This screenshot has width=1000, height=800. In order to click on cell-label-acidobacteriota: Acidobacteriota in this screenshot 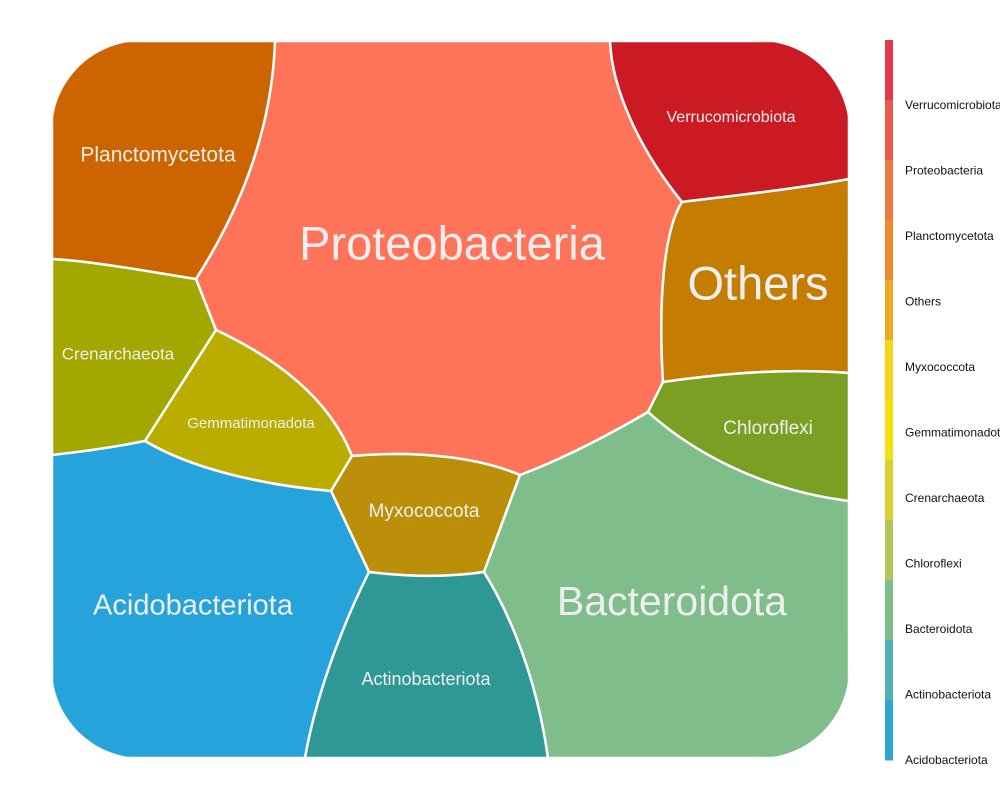, I will do `click(193, 606)`.